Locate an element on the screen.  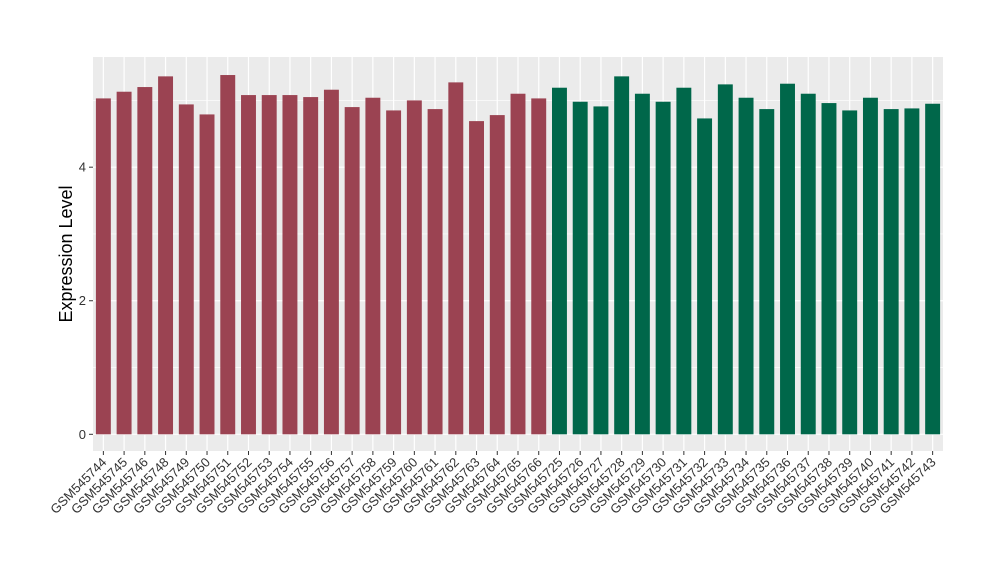
bar-GSM545759 is located at coordinates (394, 272).